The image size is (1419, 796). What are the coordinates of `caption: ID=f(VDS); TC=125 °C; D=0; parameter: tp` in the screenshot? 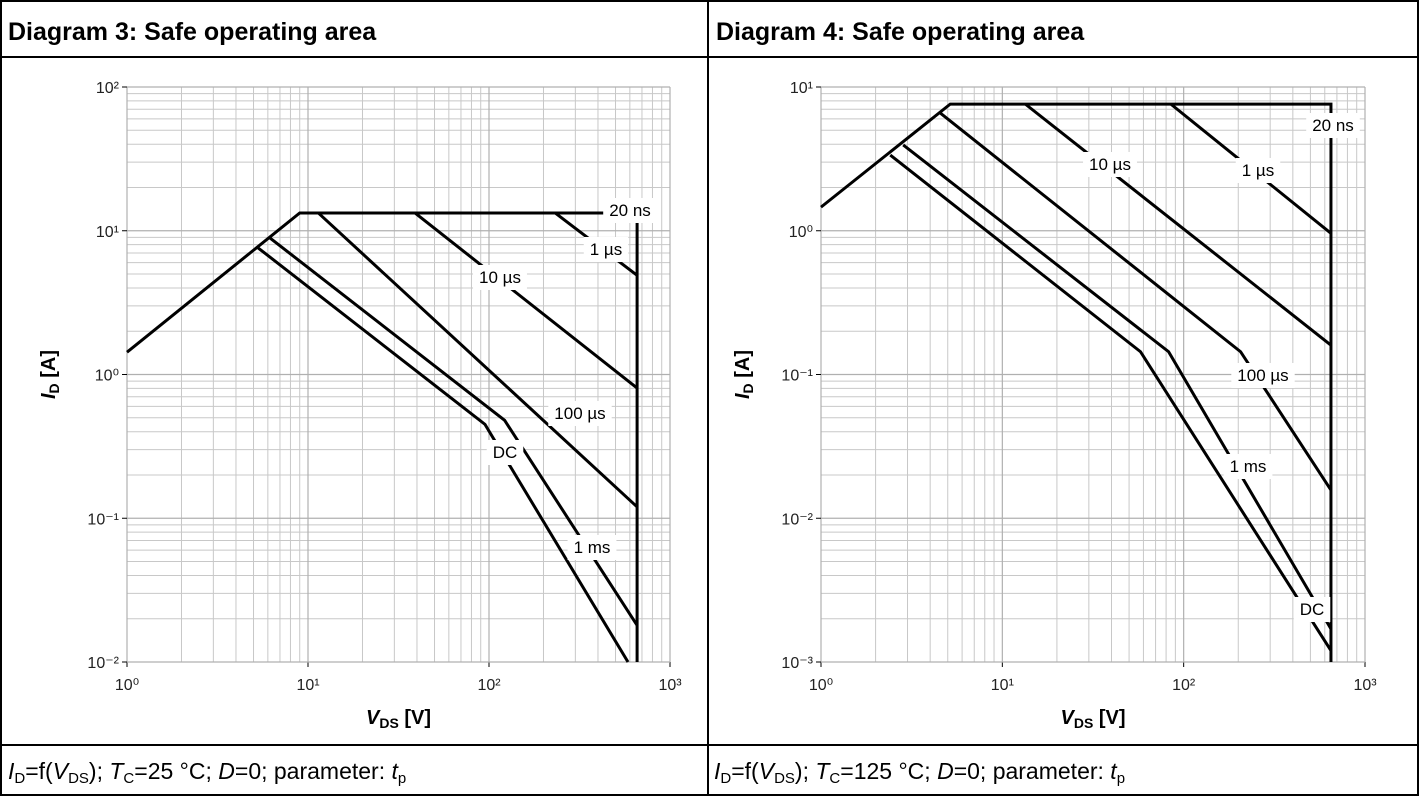 It's located at (919, 772).